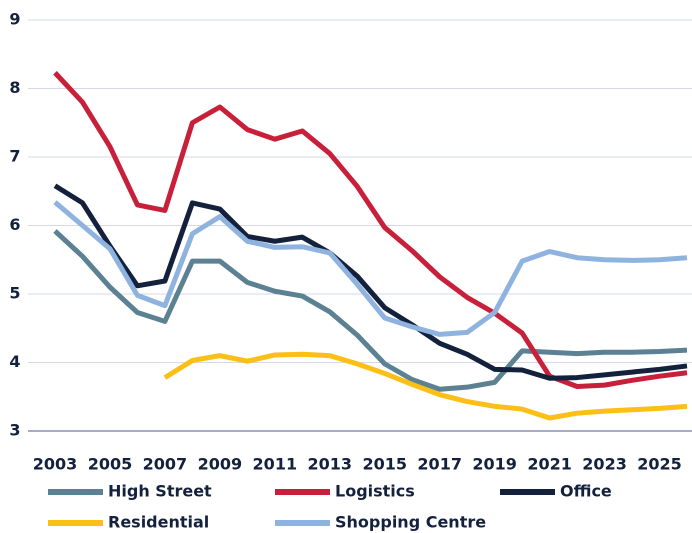 This screenshot has width=692, height=533. I want to click on x-tick-label: 2005, so click(110, 464).